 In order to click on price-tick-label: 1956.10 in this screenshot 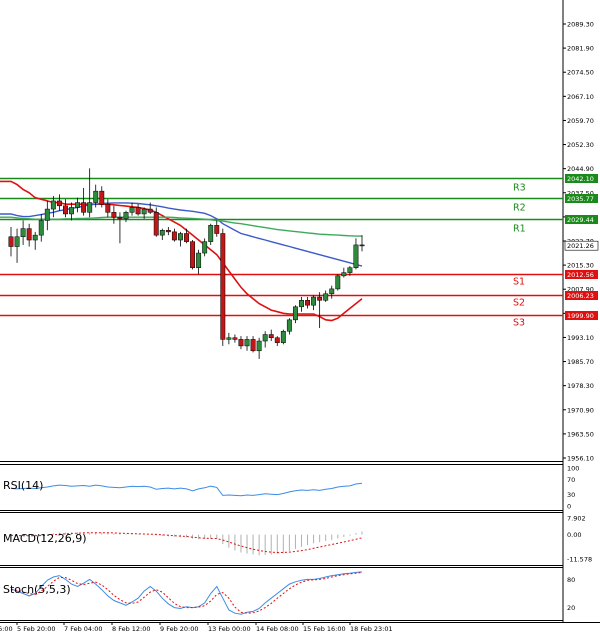, I will do `click(580, 459)`.